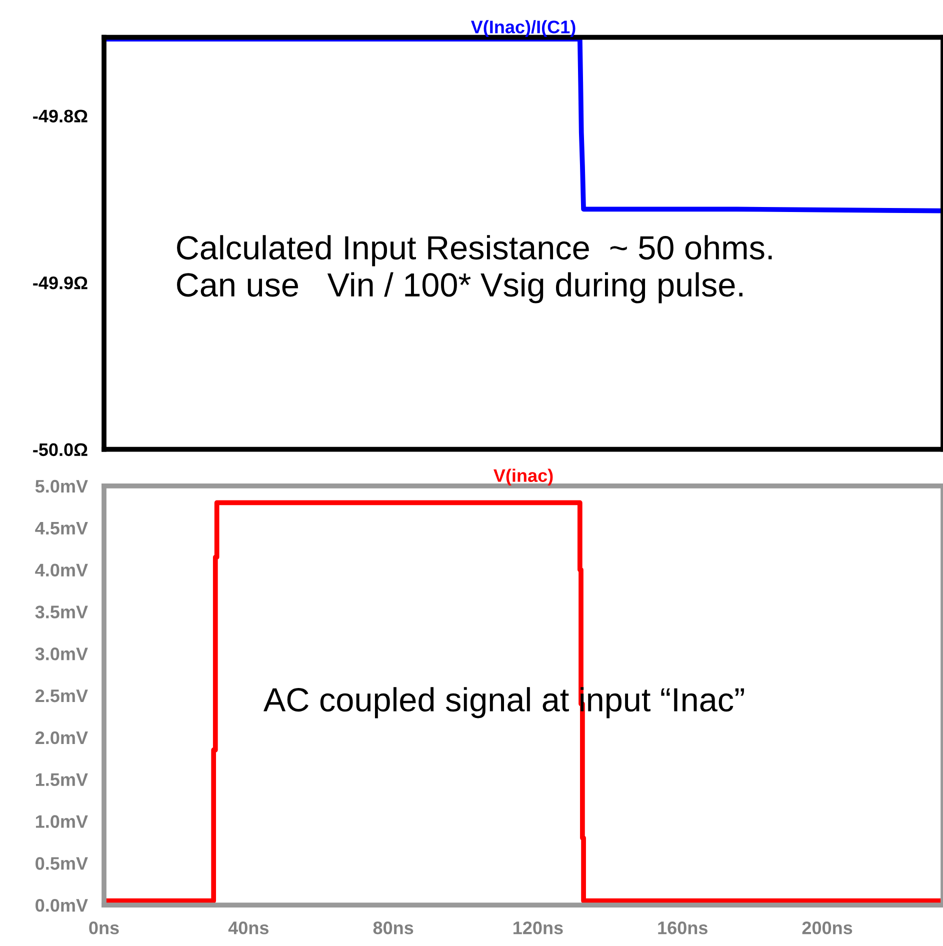  What do you see at coordinates (538, 927) in the screenshot?
I see `x-tick-label: 120ns` at bounding box center [538, 927].